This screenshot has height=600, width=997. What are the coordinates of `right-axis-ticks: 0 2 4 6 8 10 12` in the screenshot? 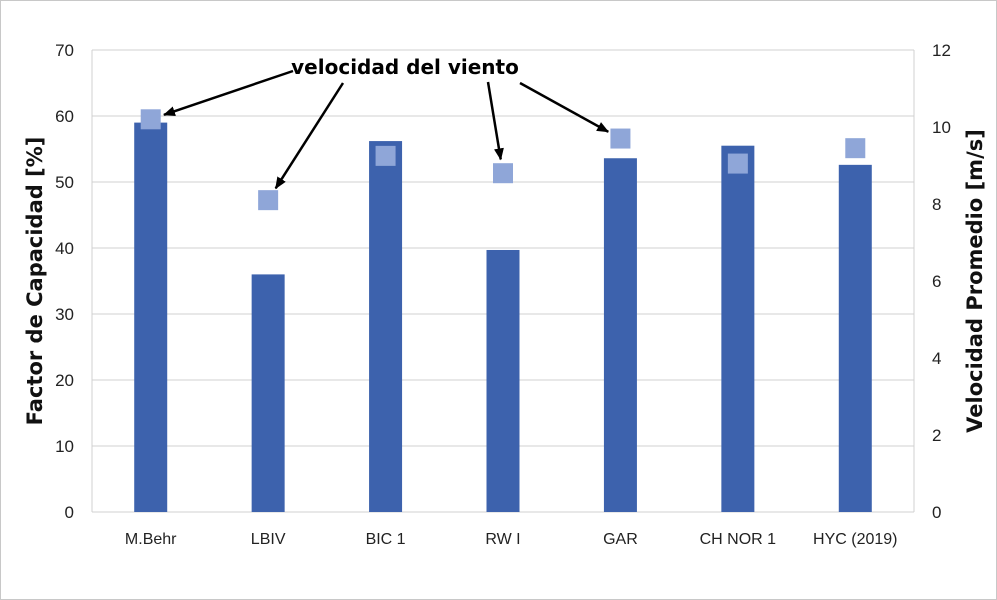 It's located at (941, 281).